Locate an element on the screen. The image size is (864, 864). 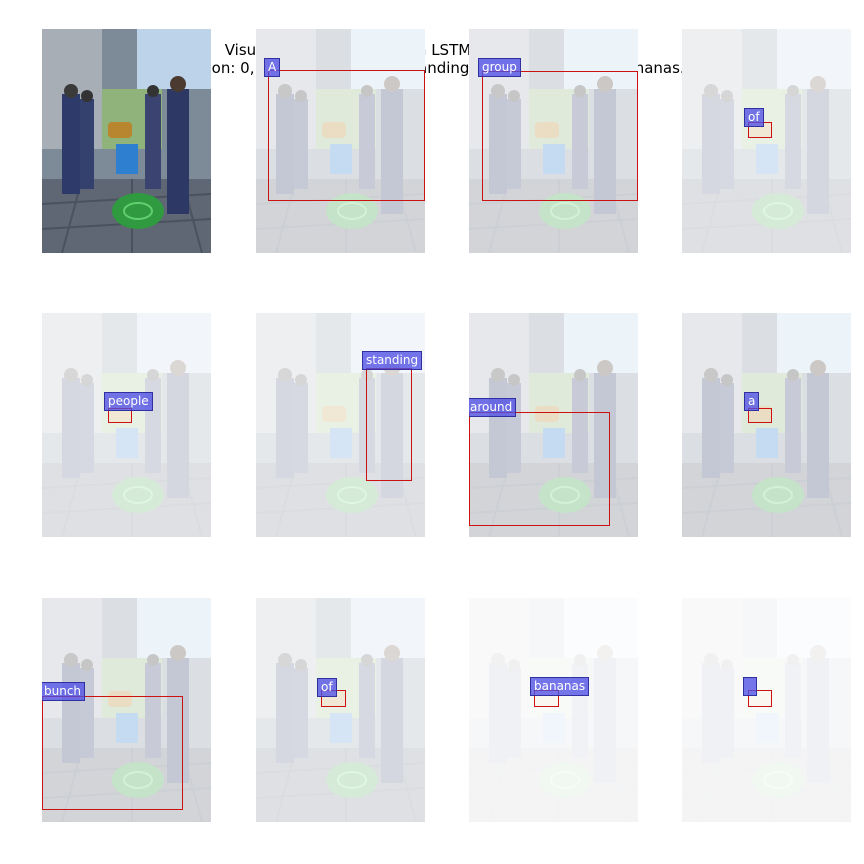
attention-panel-8: bunch is located at coordinates (126, 710).